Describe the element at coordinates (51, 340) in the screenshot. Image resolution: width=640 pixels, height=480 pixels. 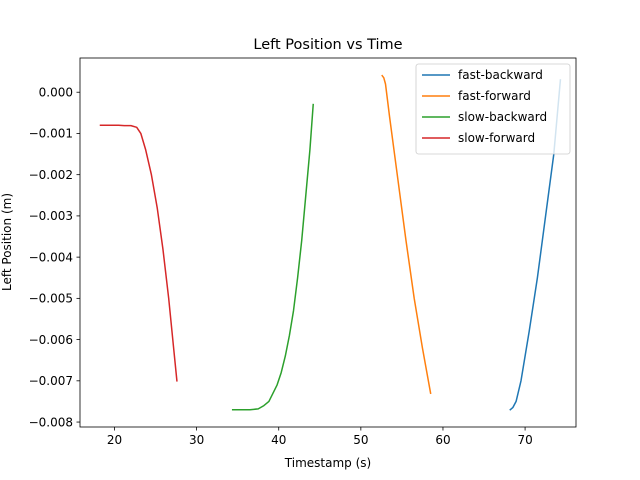
I see `y-tick-label: −0.006` at that location.